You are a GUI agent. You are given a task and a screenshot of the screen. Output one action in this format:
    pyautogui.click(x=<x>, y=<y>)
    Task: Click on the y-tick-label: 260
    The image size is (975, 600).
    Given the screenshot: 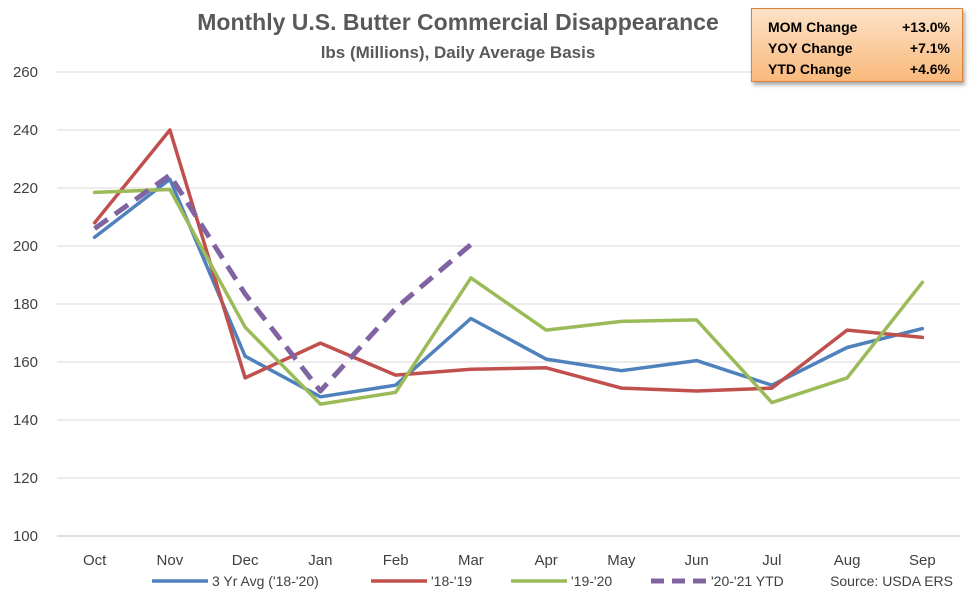 What is the action you would take?
    pyautogui.click(x=25, y=72)
    